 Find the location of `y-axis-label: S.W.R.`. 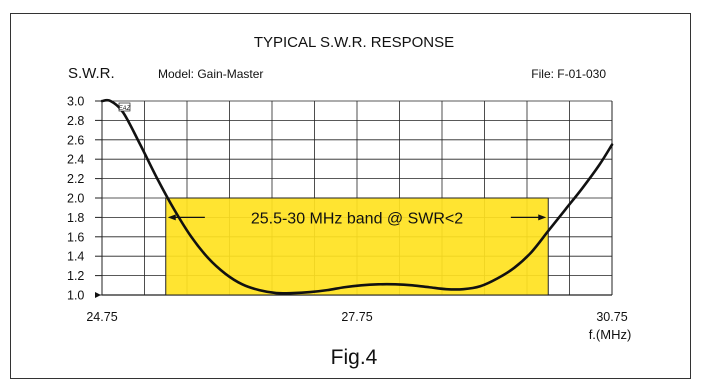

y-axis-label: S.W.R. is located at coordinates (91, 73).